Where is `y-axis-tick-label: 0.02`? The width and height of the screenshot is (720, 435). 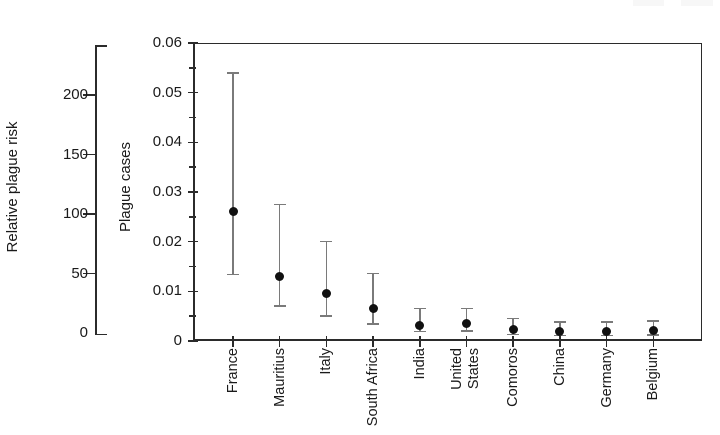
y-axis-tick-label: 0.02 is located at coordinates (167, 241).